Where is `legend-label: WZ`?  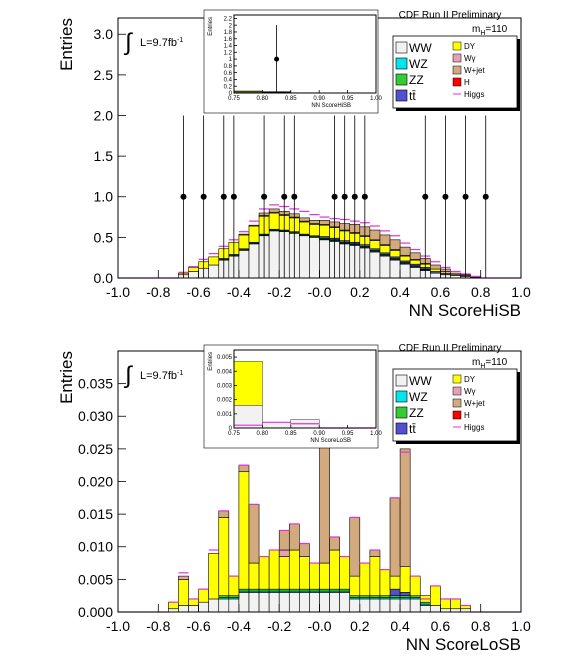
legend-label: WZ is located at coordinates (418, 64).